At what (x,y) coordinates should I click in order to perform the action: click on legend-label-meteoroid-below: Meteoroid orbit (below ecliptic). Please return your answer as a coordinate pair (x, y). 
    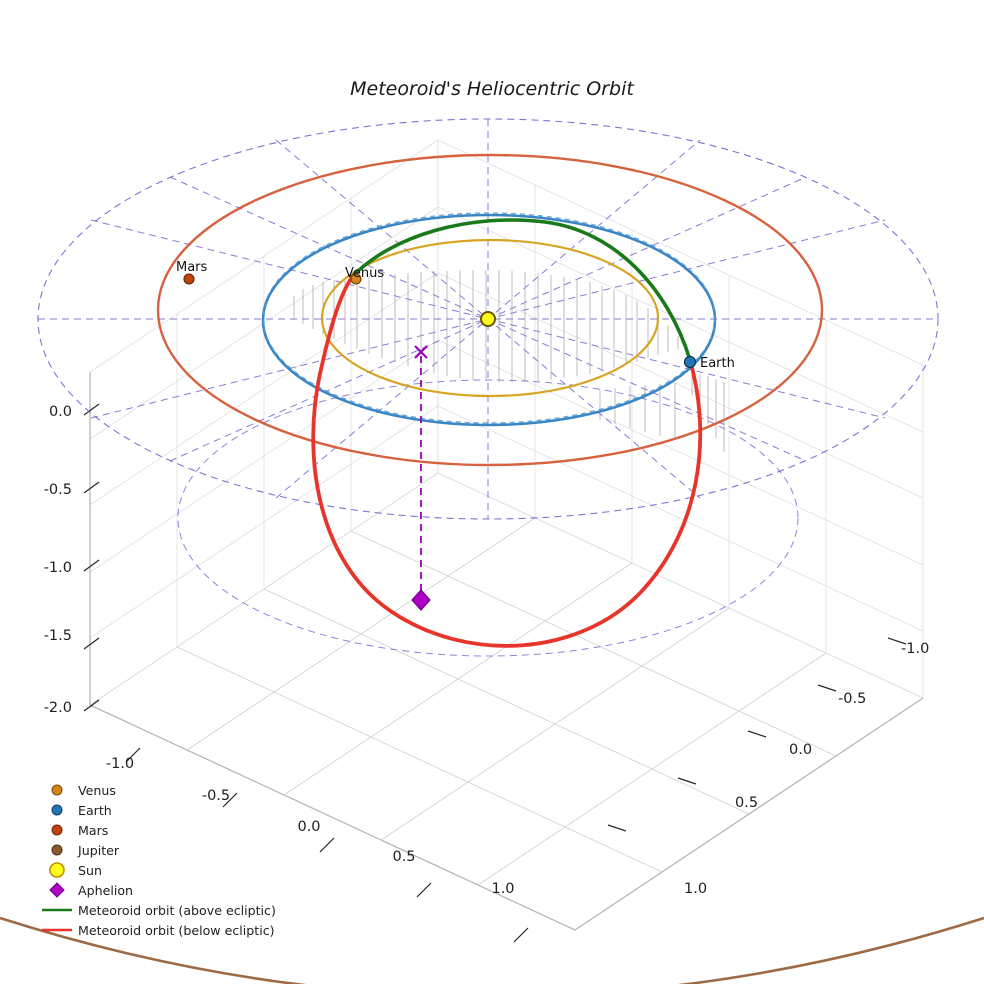
    Looking at the image, I should click on (176, 930).